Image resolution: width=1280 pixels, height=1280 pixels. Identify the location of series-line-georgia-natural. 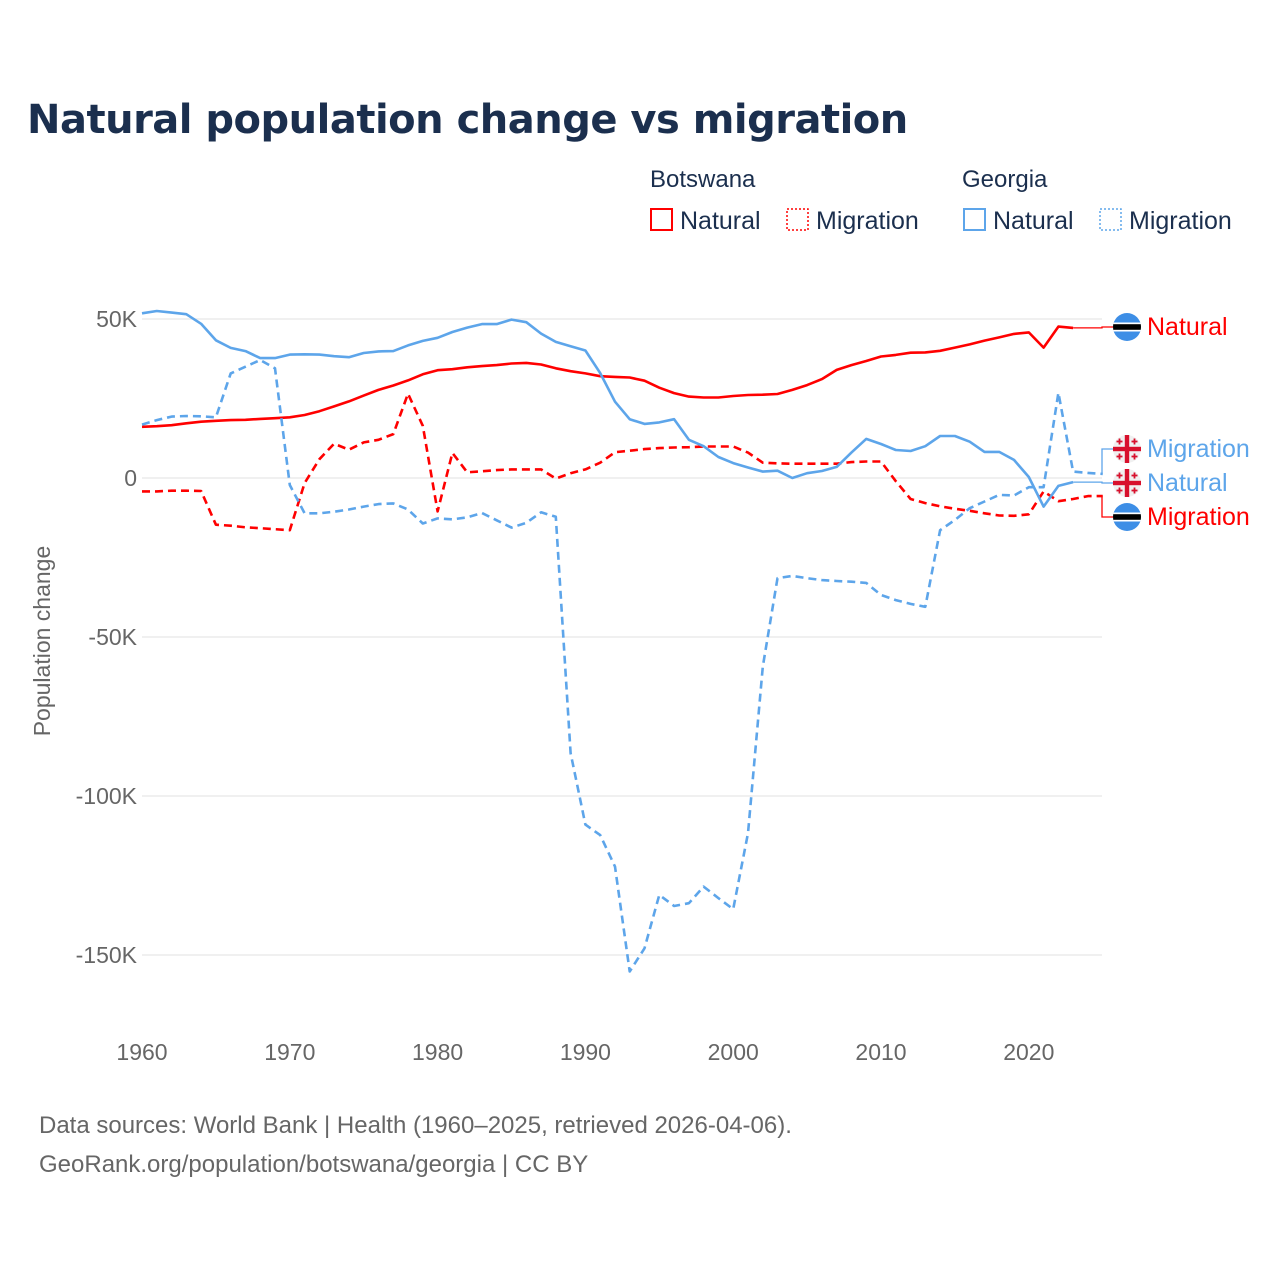
(607, 408).